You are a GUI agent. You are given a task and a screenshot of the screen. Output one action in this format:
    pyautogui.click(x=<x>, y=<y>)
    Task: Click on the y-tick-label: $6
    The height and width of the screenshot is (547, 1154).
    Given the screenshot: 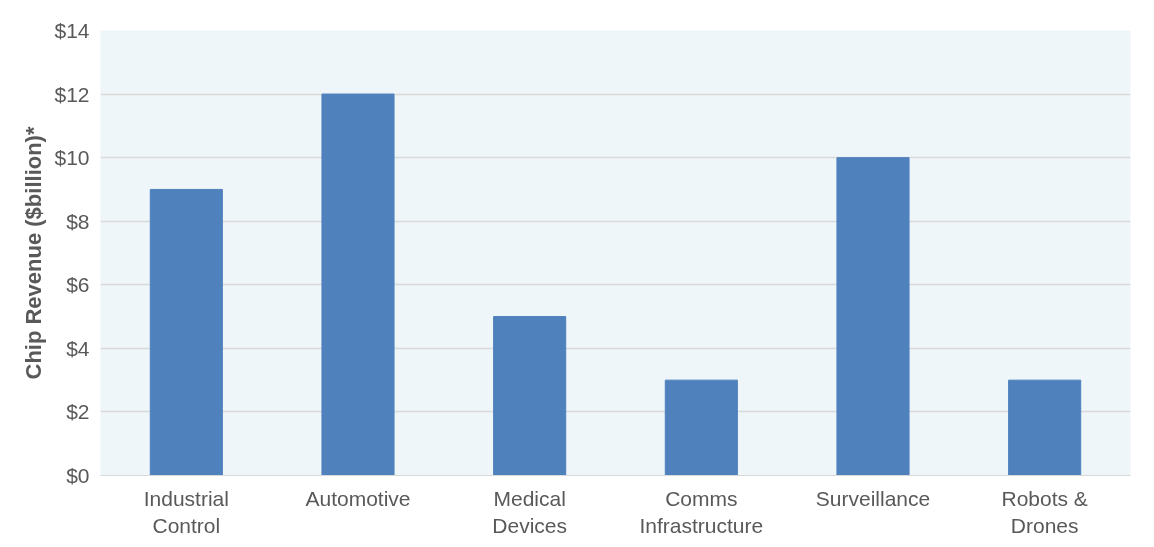 What is the action you would take?
    pyautogui.click(x=78, y=285)
    